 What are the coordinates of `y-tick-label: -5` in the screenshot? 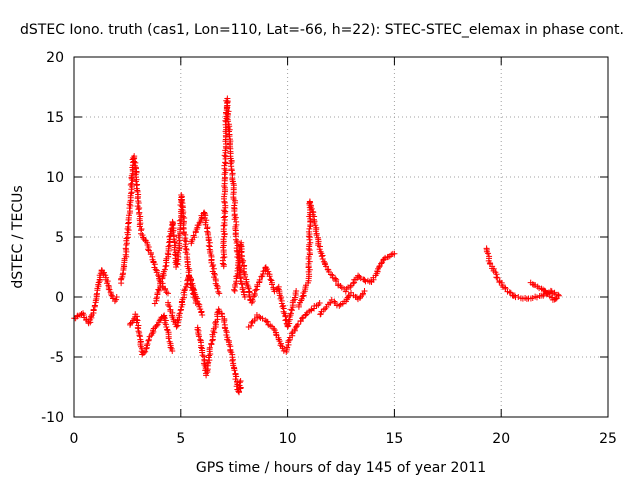 It's located at (57, 358).